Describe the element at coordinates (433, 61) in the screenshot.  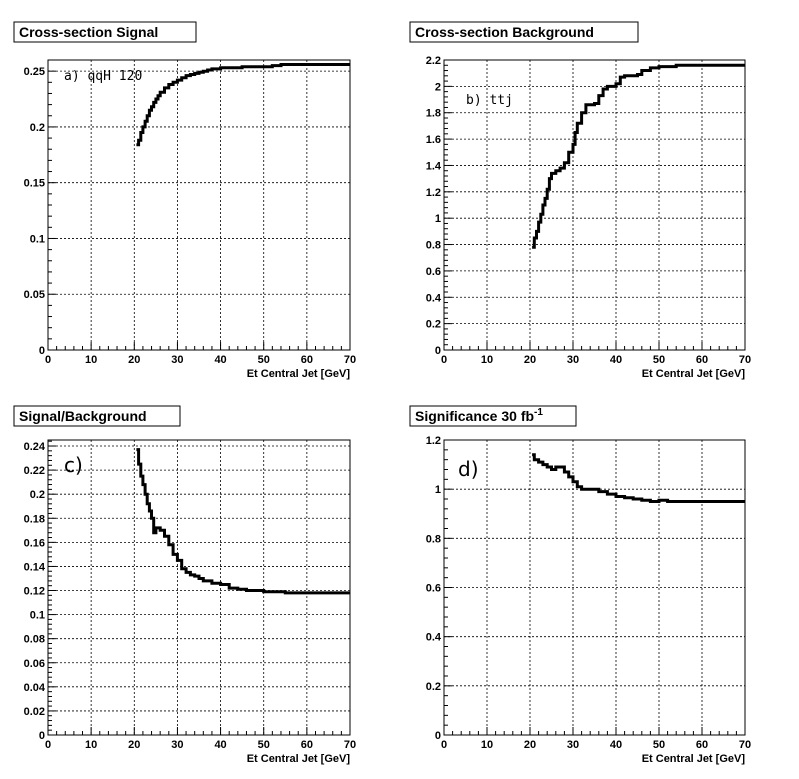
I see `y-tick-label: 2.2` at that location.